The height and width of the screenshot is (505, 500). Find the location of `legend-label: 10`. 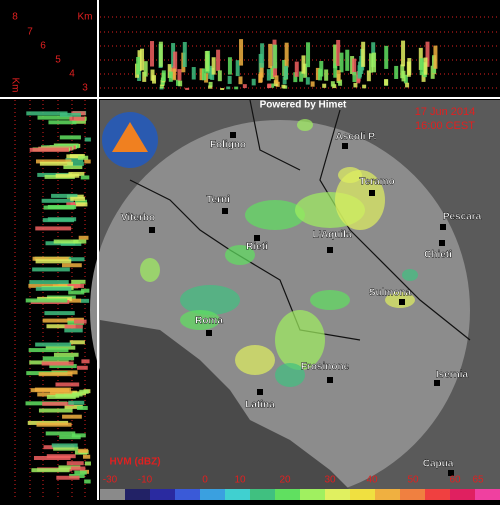

legend-label: 10 is located at coordinates (240, 480).